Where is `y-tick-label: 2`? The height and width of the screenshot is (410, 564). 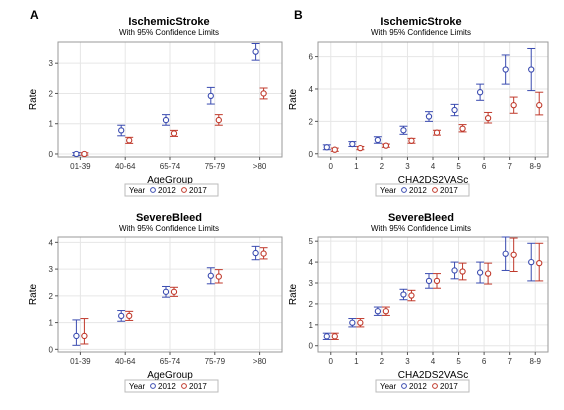 y-tick-label: 2 is located at coordinates (51, 296).